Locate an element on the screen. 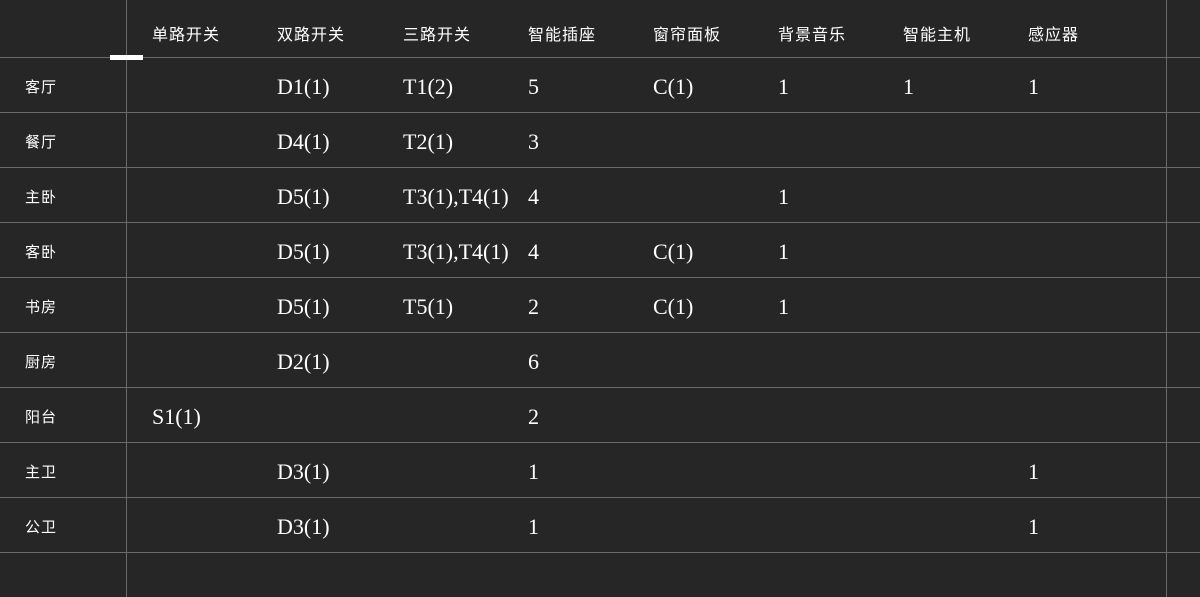 The height and width of the screenshot is (597, 1200). header-smart-host: 智能主机 is located at coordinates (937, 35).